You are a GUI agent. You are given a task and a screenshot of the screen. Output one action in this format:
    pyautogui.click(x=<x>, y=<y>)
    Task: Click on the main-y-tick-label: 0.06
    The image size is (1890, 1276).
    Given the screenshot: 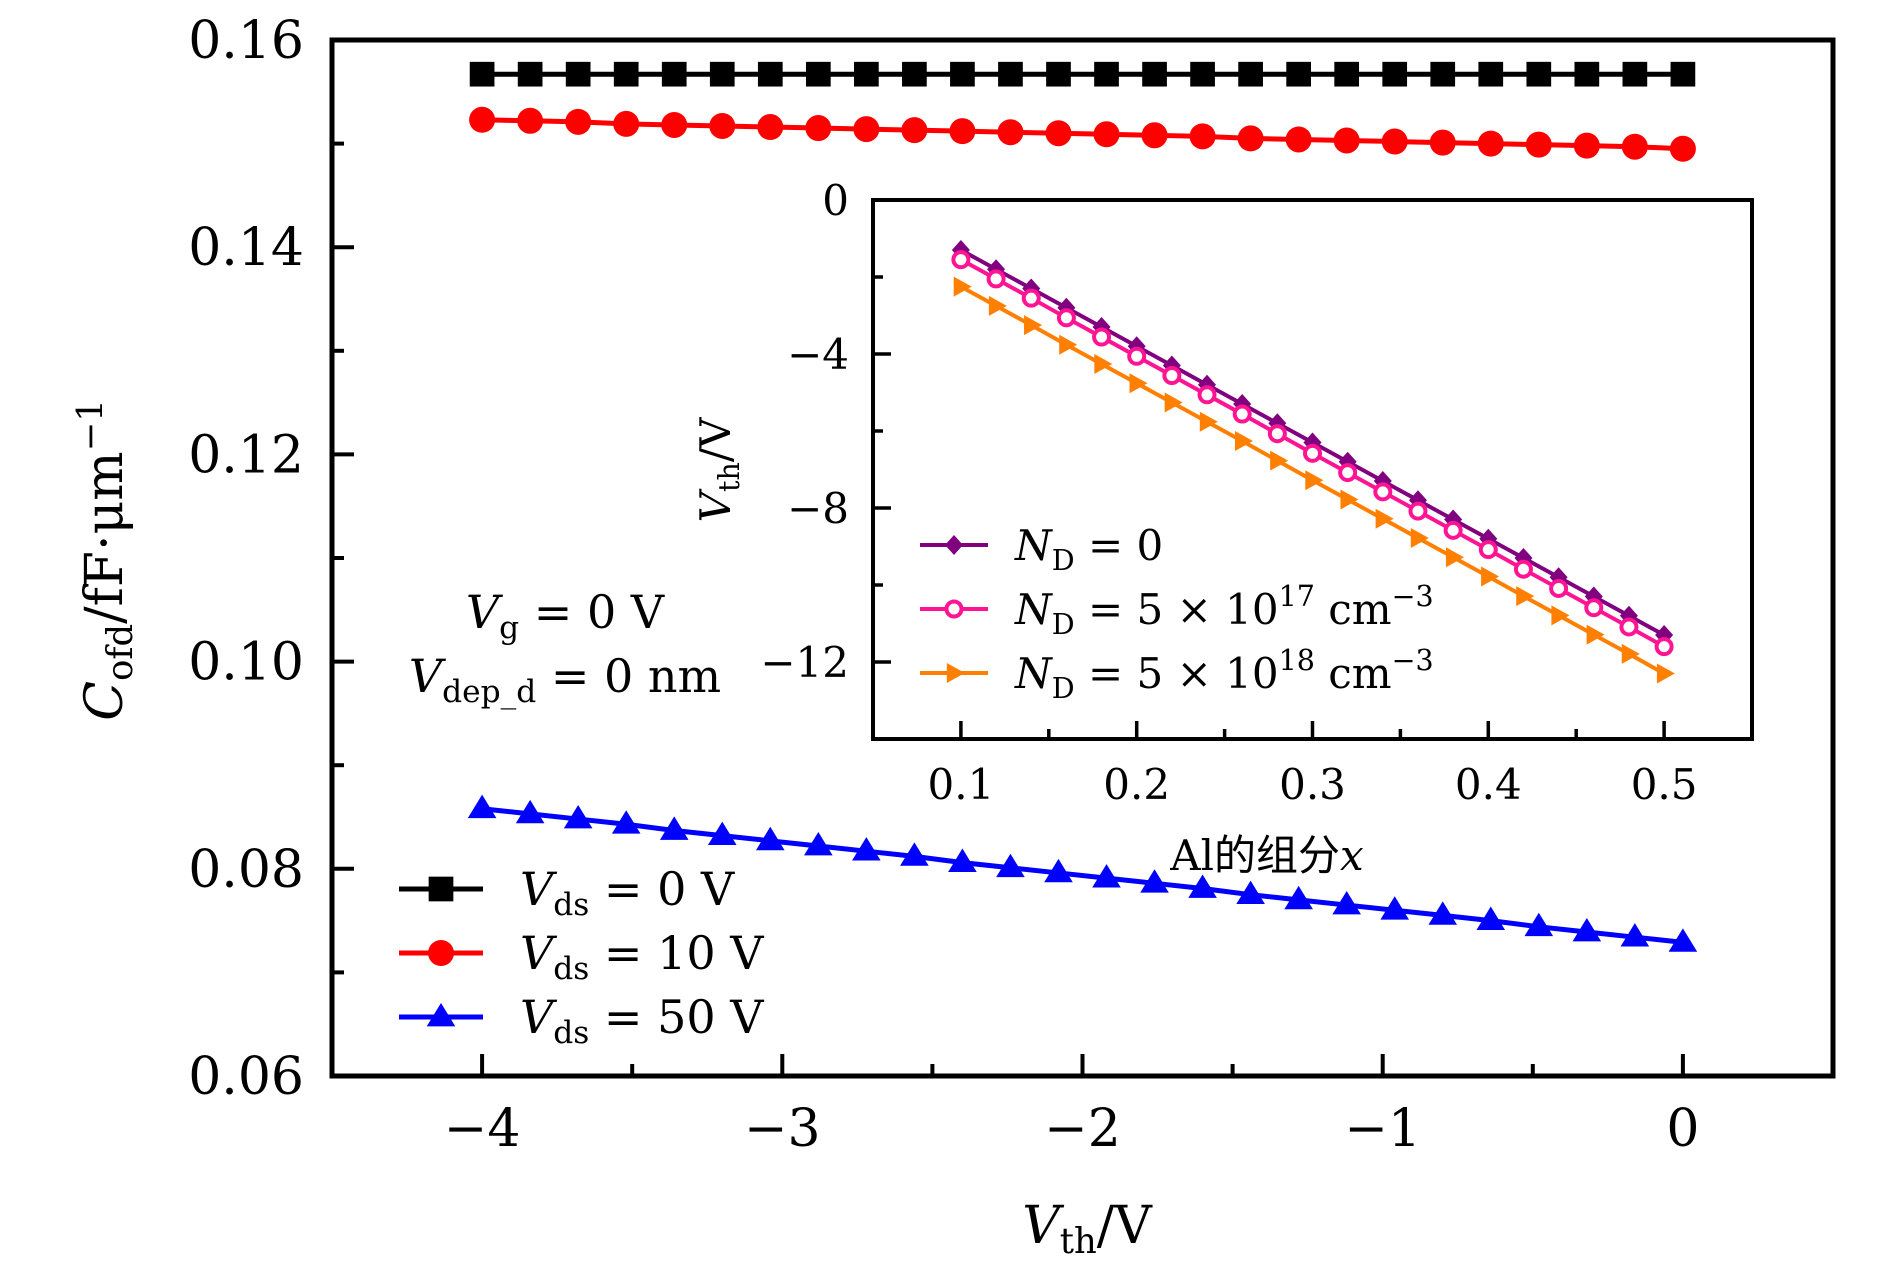 What is the action you would take?
    pyautogui.click(x=246, y=1077)
    